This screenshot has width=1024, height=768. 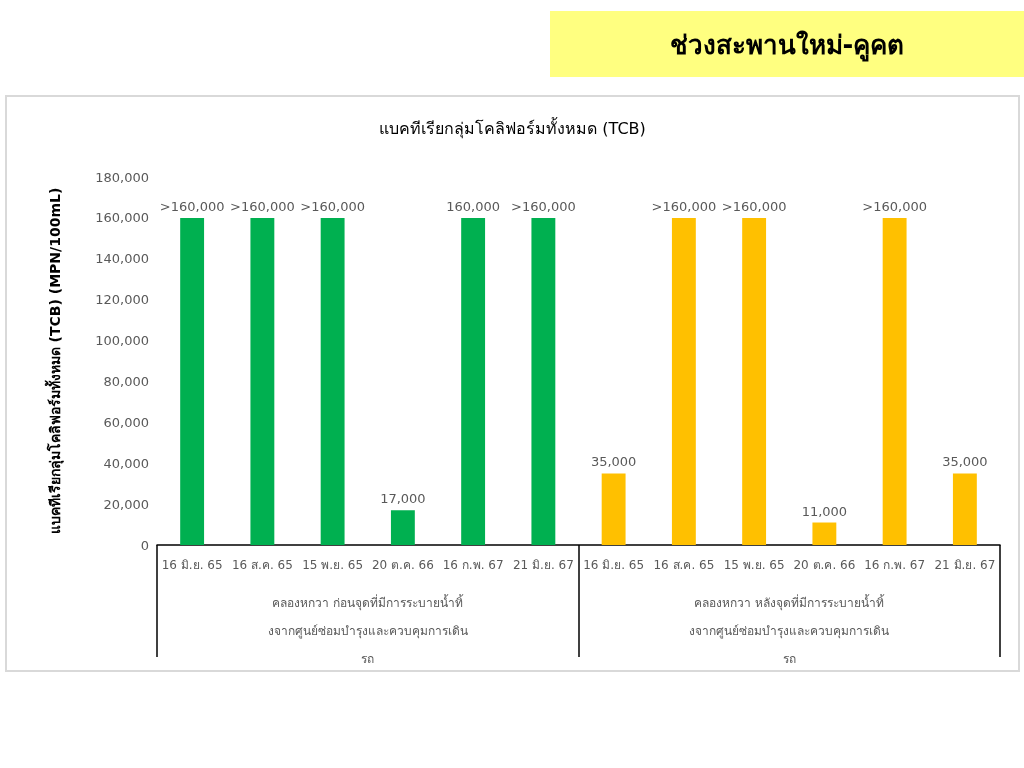 I want to click on chart-title: ช่วงสะพานใหม่-คูคต, so click(x=787, y=44).